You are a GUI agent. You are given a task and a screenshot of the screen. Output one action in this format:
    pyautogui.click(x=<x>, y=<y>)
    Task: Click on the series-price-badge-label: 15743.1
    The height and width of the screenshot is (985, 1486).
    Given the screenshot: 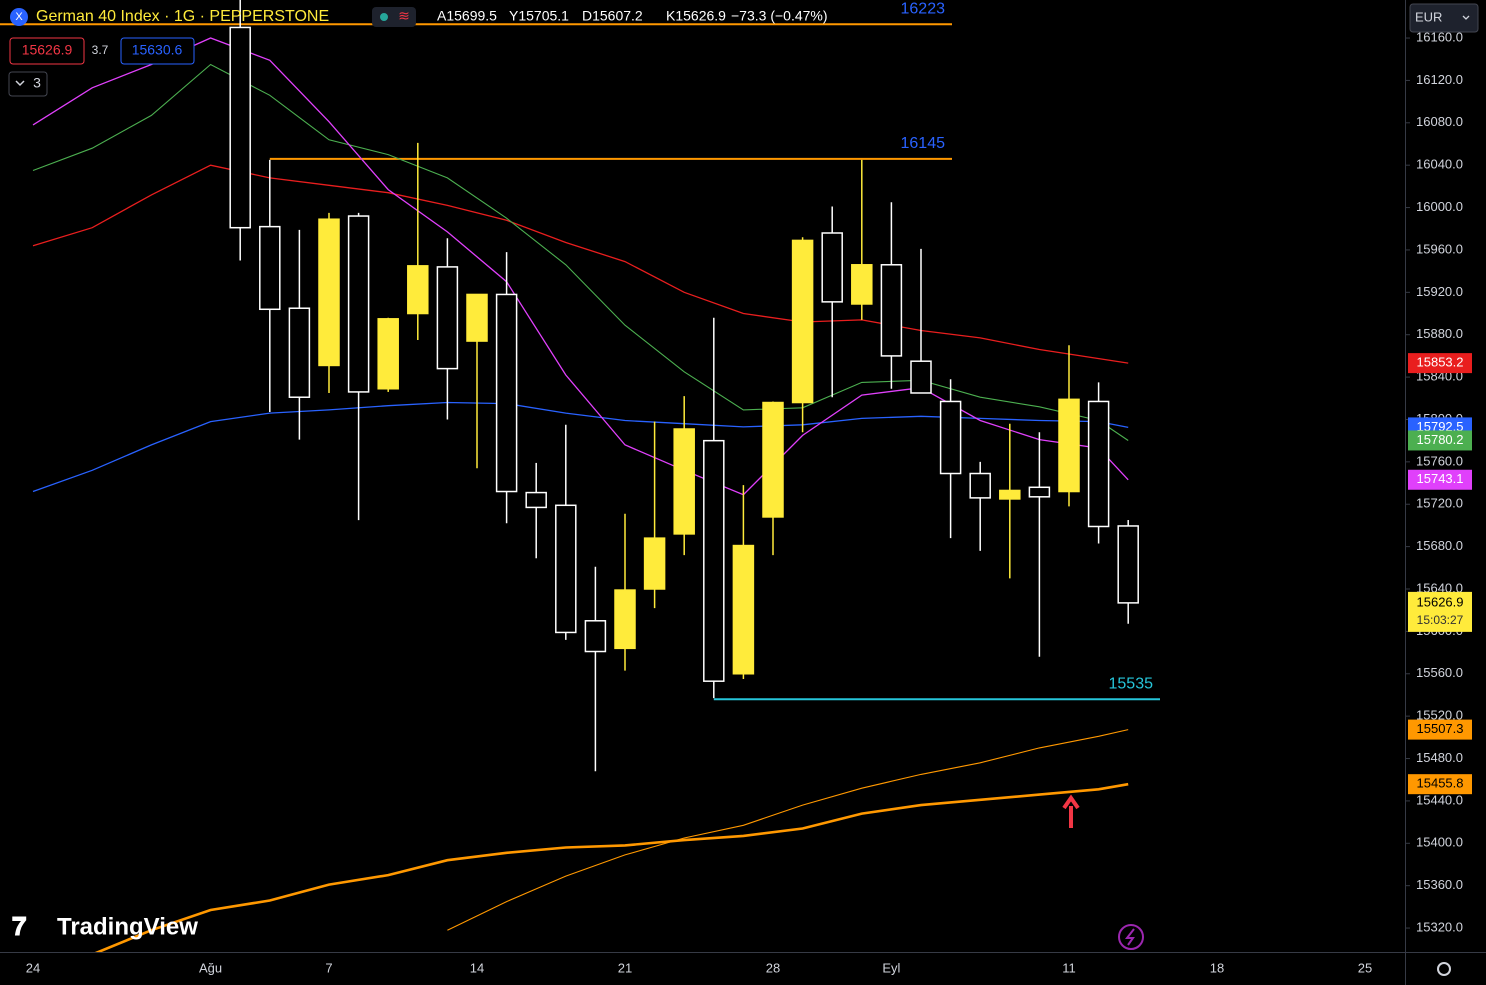 What is the action you would take?
    pyautogui.click(x=1440, y=478)
    